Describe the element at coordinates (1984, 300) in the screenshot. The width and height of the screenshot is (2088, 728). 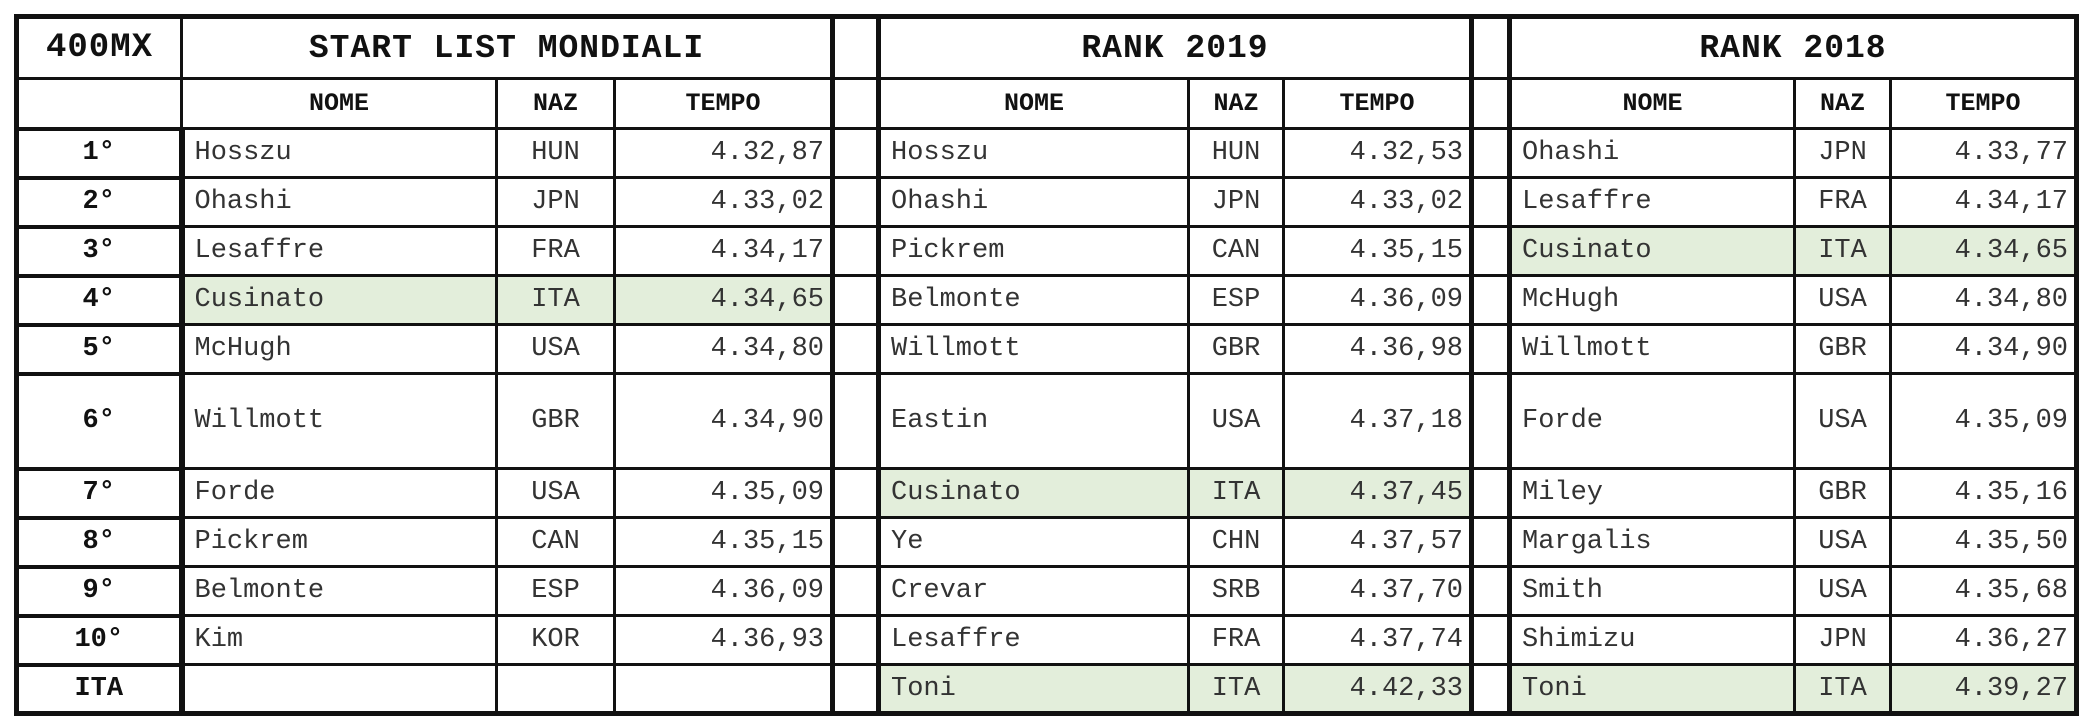
I see `r2018-tempo-cell: 4.34,80` at that location.